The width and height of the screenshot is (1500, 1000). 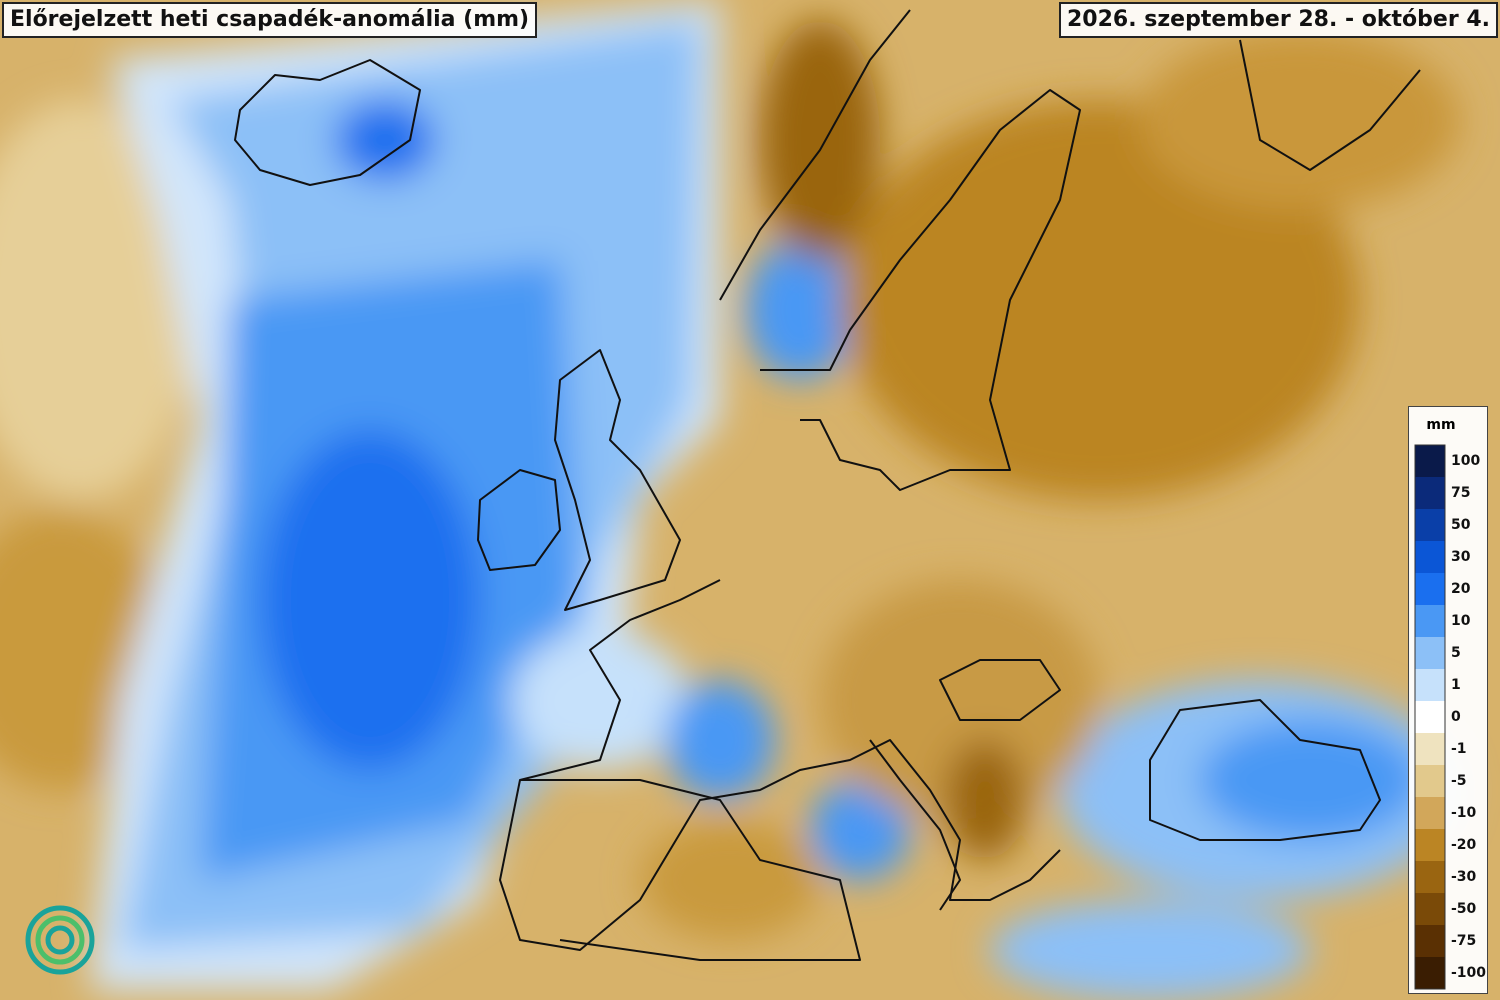 I want to click on legend-label: -10, so click(x=1464, y=813).